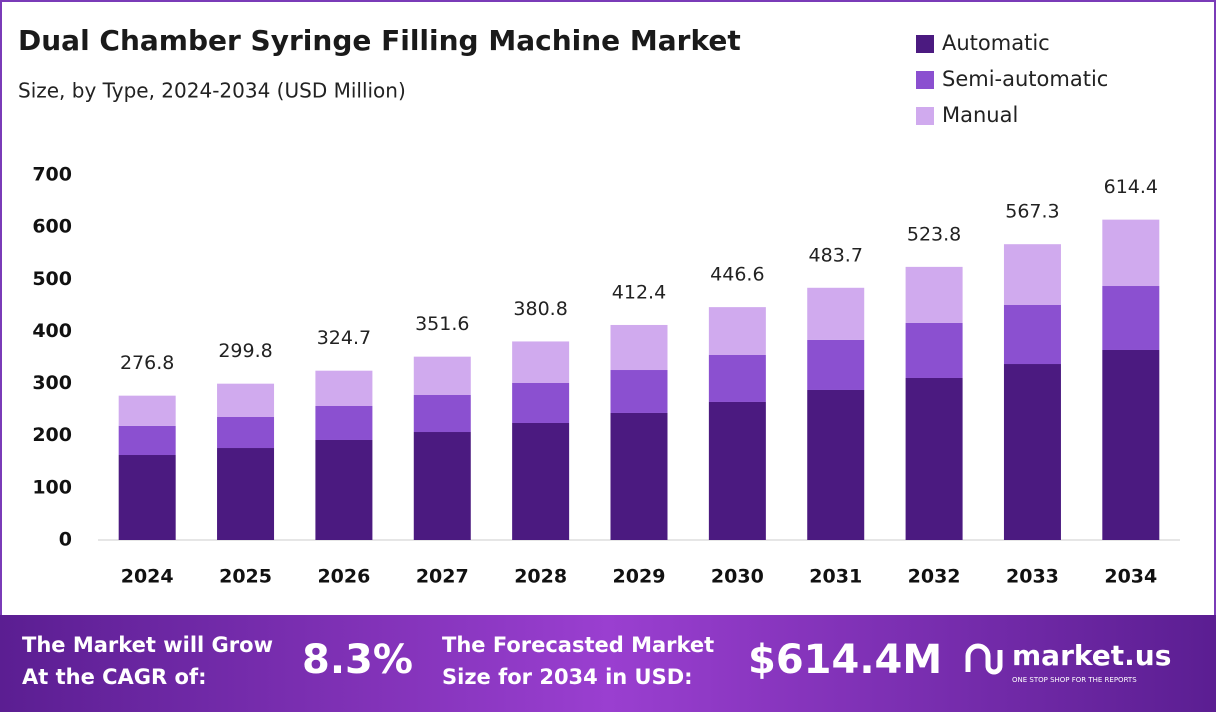 Image resolution: width=1216 pixels, height=716 pixels. What do you see at coordinates (836, 255) in the screenshot?
I see `total-label: 483.7` at bounding box center [836, 255].